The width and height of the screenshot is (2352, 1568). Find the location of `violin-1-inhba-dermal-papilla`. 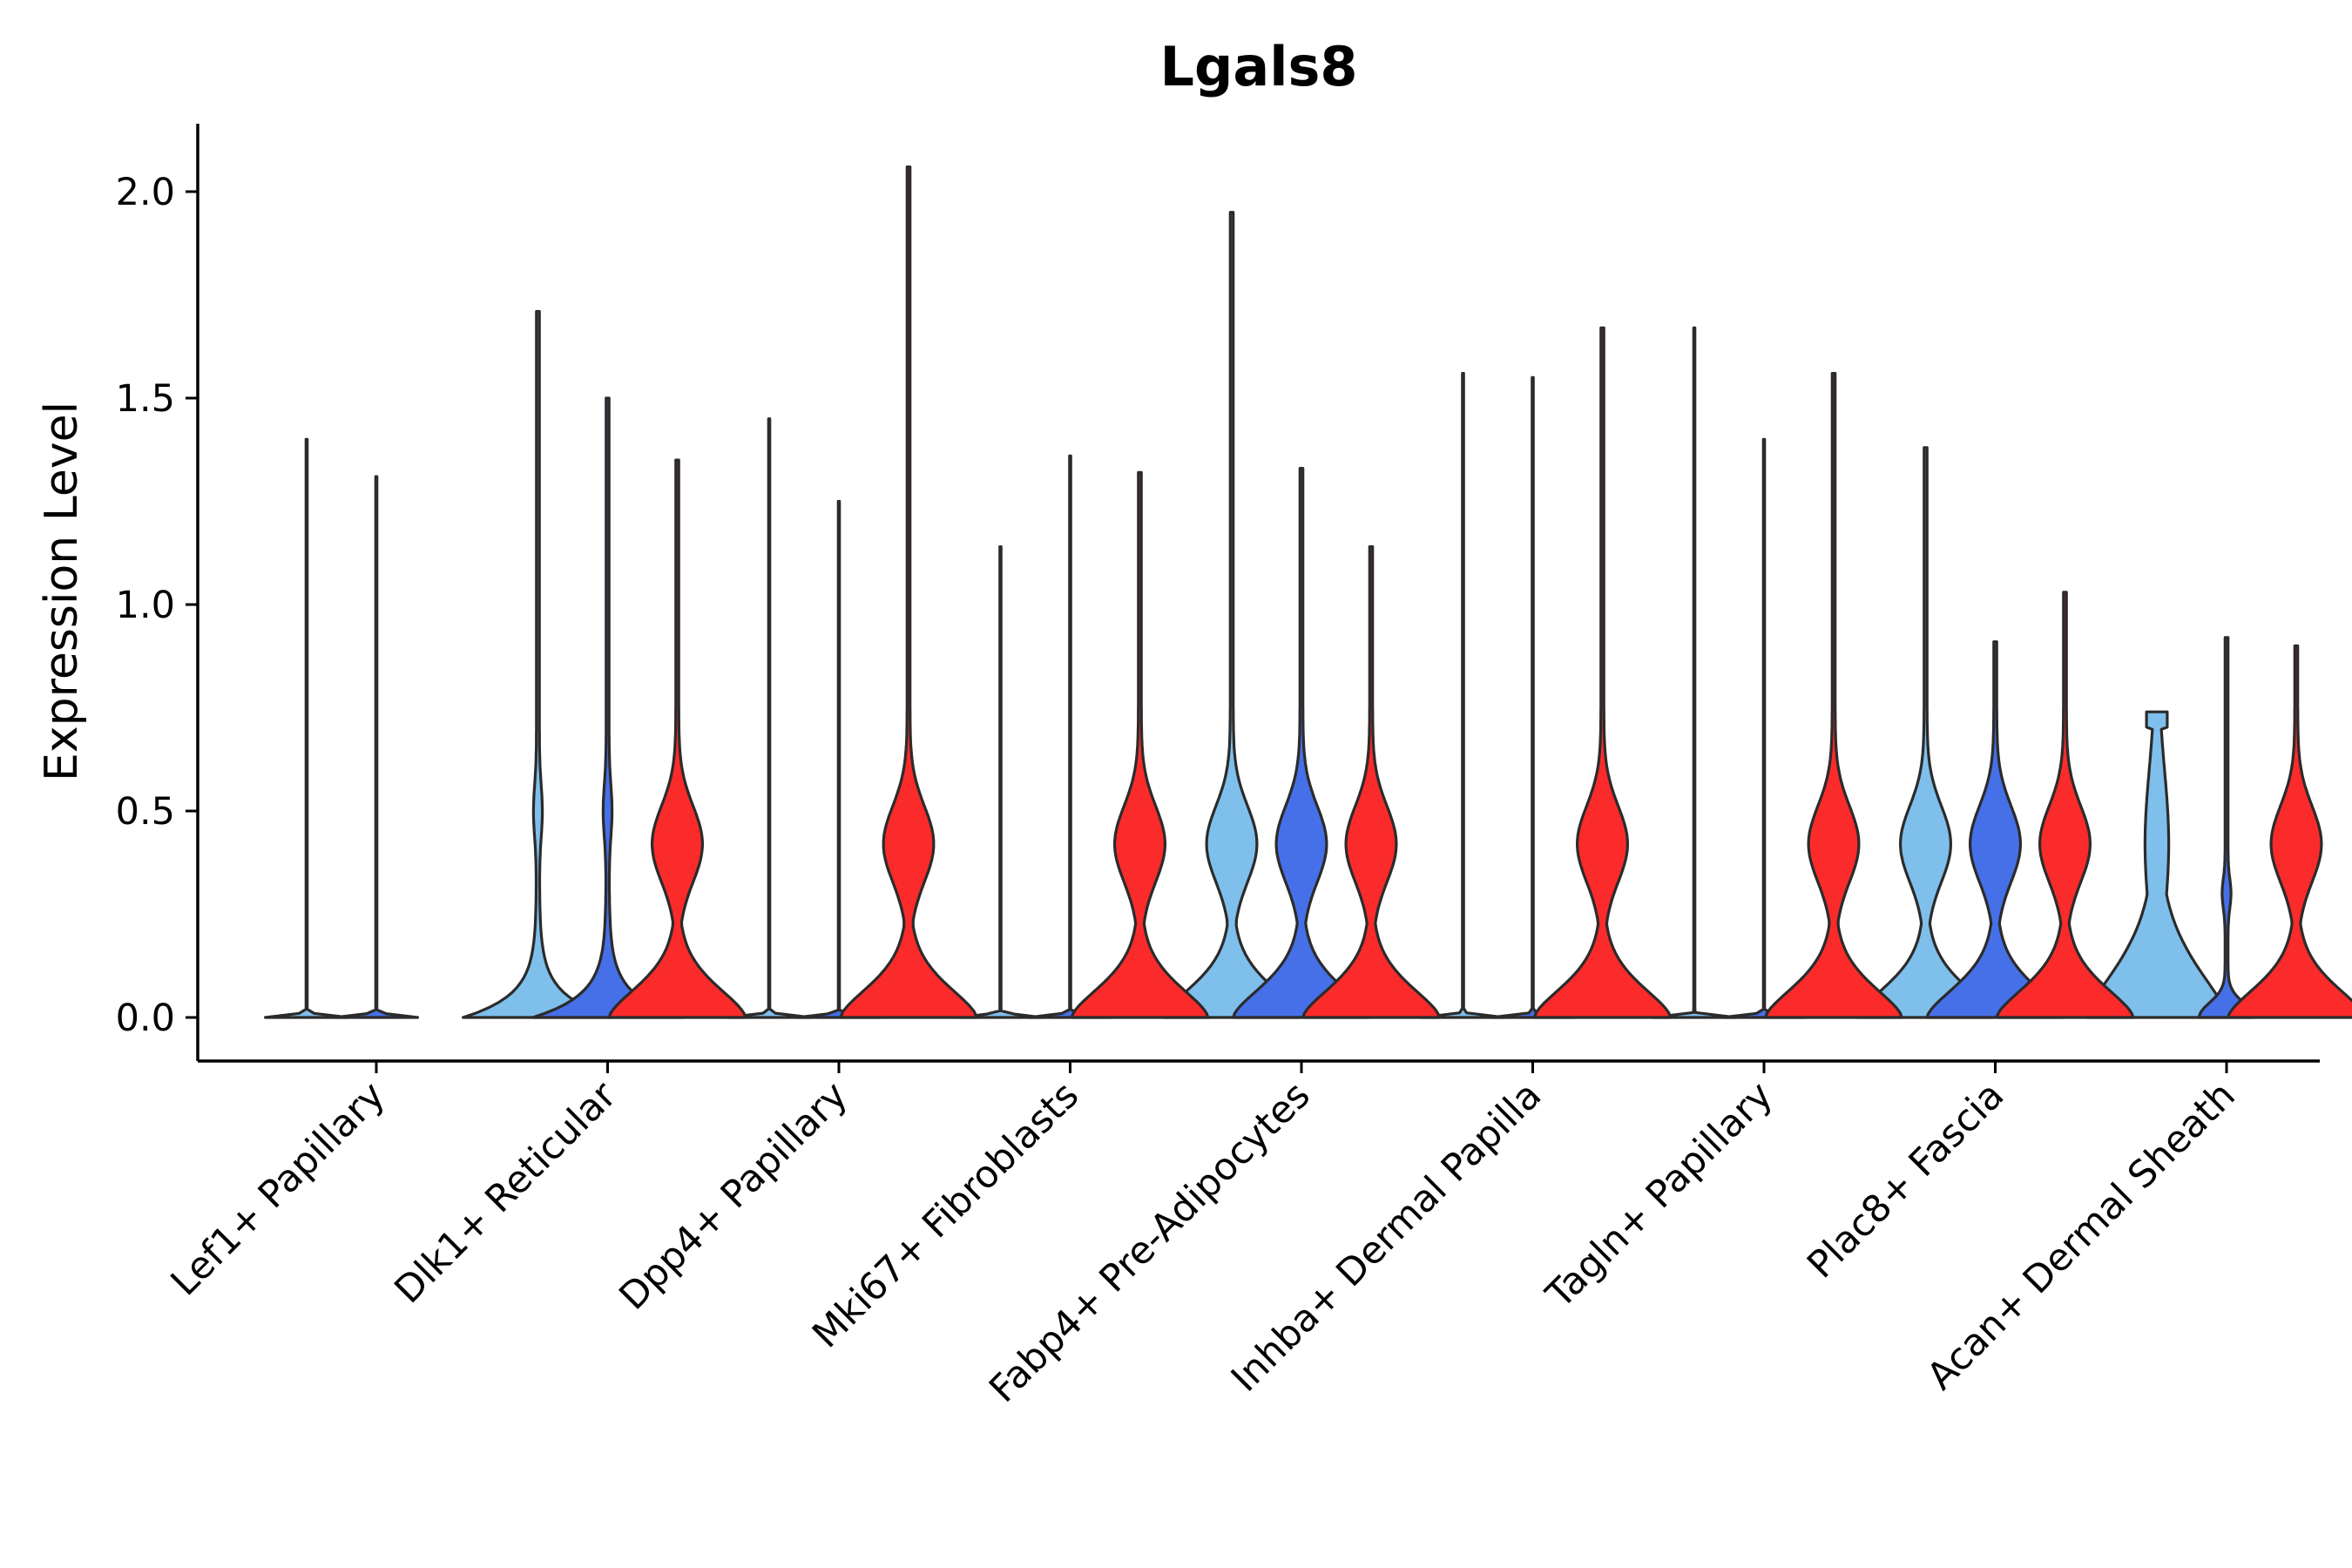

violin-1-inhba-dermal-papilla is located at coordinates (1463, 695).